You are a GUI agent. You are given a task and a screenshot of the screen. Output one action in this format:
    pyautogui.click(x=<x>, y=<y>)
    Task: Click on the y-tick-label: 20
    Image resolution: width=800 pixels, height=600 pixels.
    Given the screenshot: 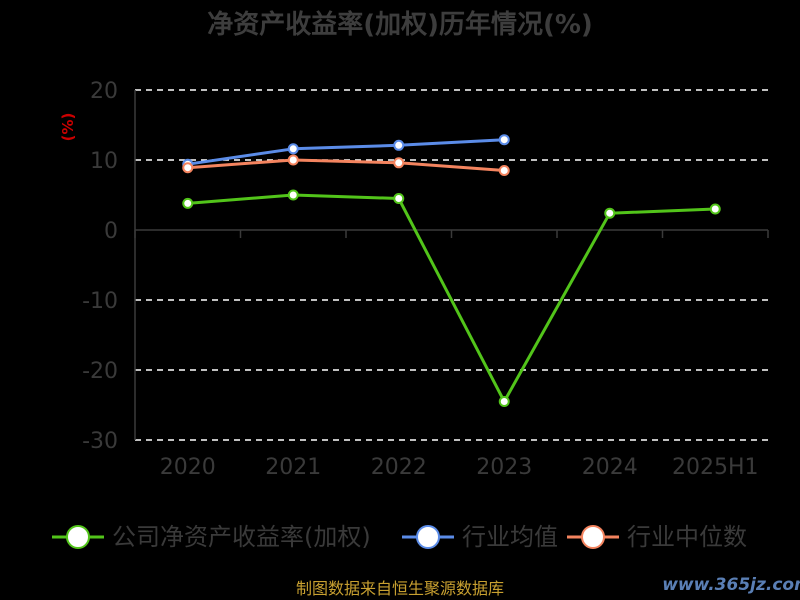 What is the action you would take?
    pyautogui.click(x=104, y=91)
    